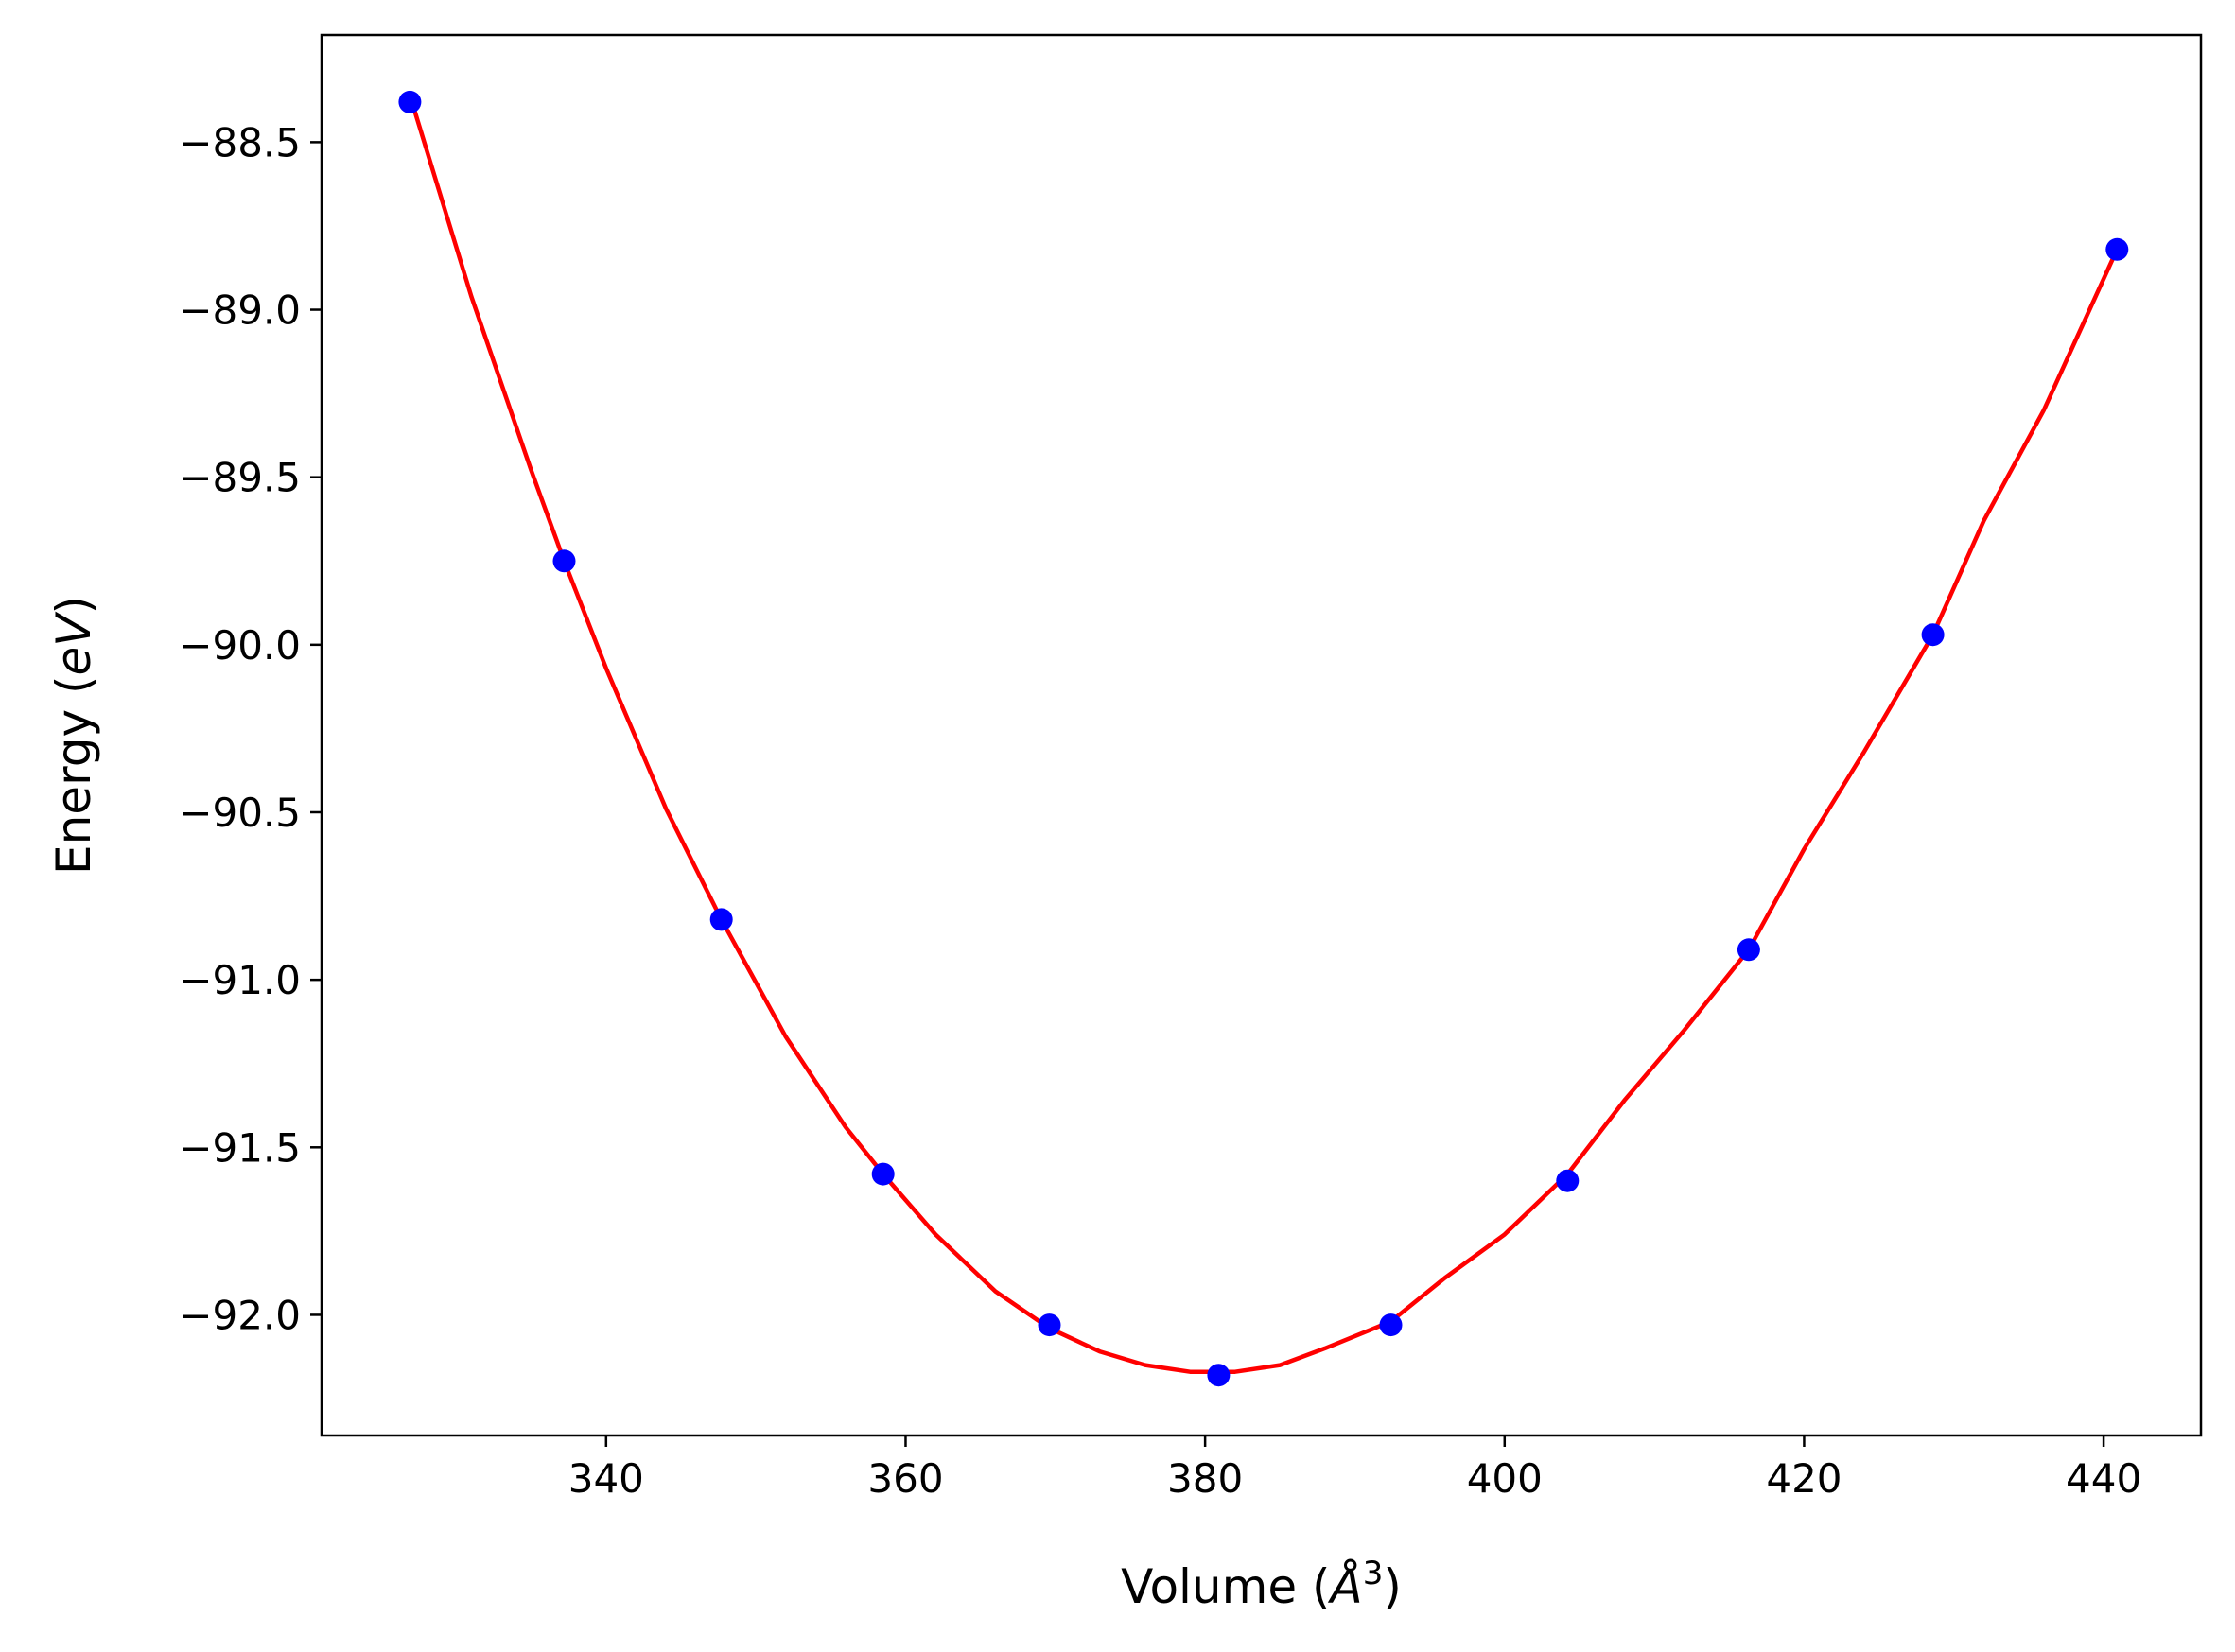 The width and height of the screenshot is (2235, 1652). Describe the element at coordinates (1804, 1478) in the screenshot. I see `x-tick-label: 420` at that location.